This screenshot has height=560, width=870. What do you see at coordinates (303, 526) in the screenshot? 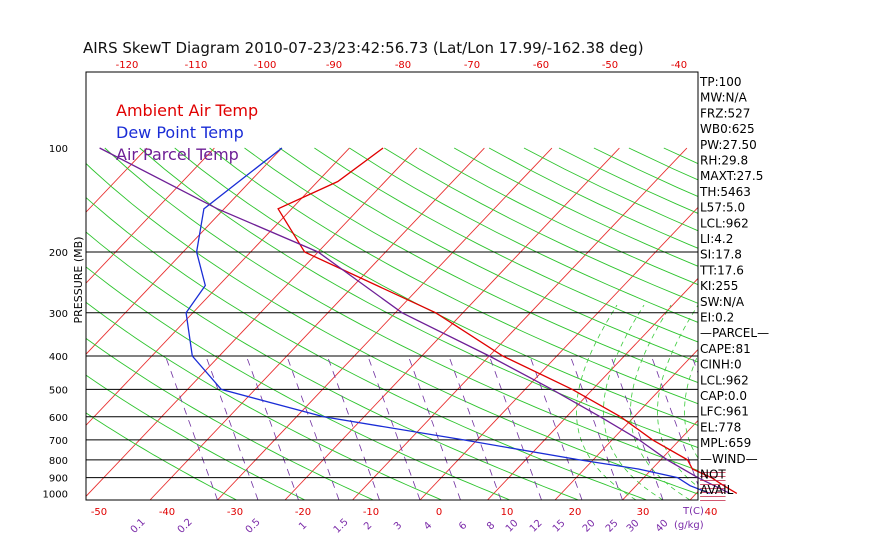
I see `mixing-ratio-label: 1` at bounding box center [303, 526].